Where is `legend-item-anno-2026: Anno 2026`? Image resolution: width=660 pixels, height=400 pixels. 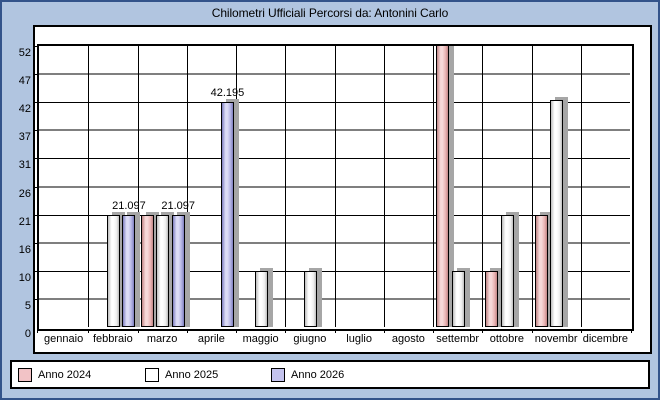 legend-item-anno-2026: Anno 2026 is located at coordinates (307, 374).